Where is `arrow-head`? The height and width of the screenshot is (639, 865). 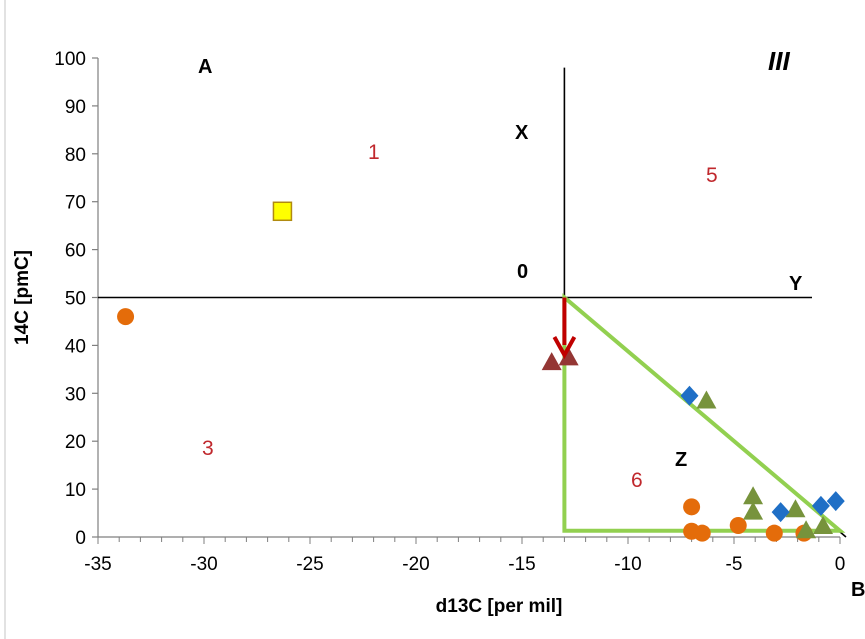
arrow-head is located at coordinates (564, 348).